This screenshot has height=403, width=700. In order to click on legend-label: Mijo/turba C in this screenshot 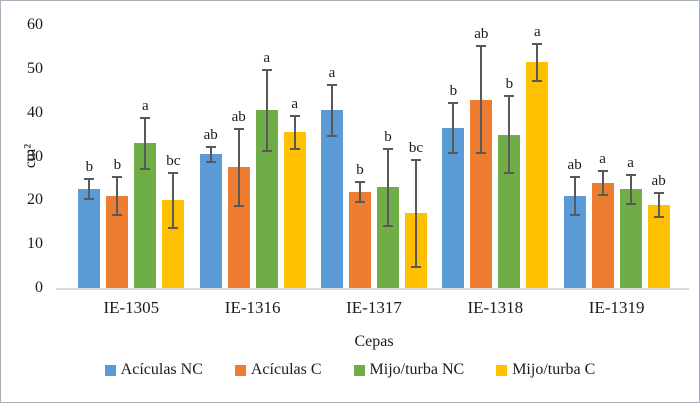, I will do `click(554, 369)`.